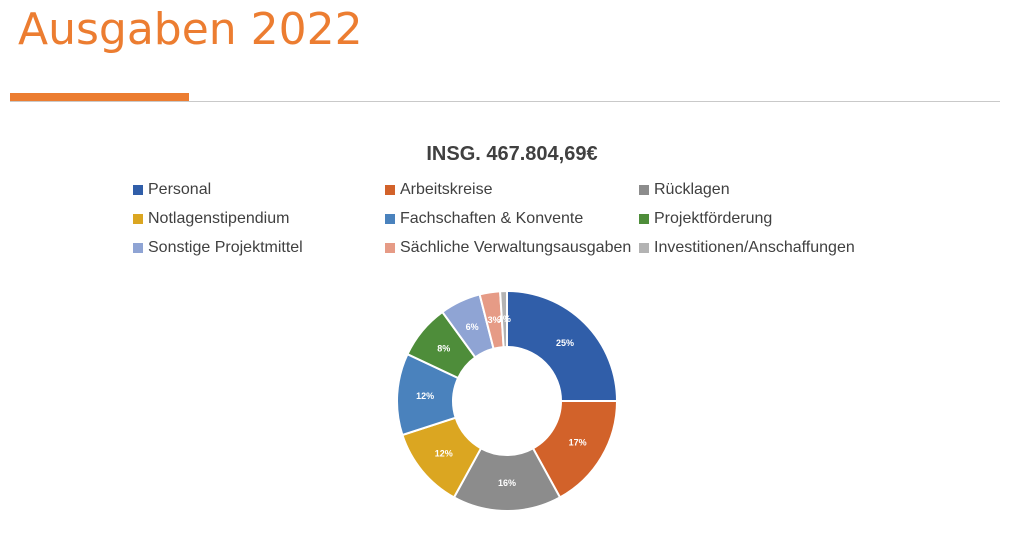  What do you see at coordinates (472, 327) in the screenshot?
I see `data-label-7: 6%` at bounding box center [472, 327].